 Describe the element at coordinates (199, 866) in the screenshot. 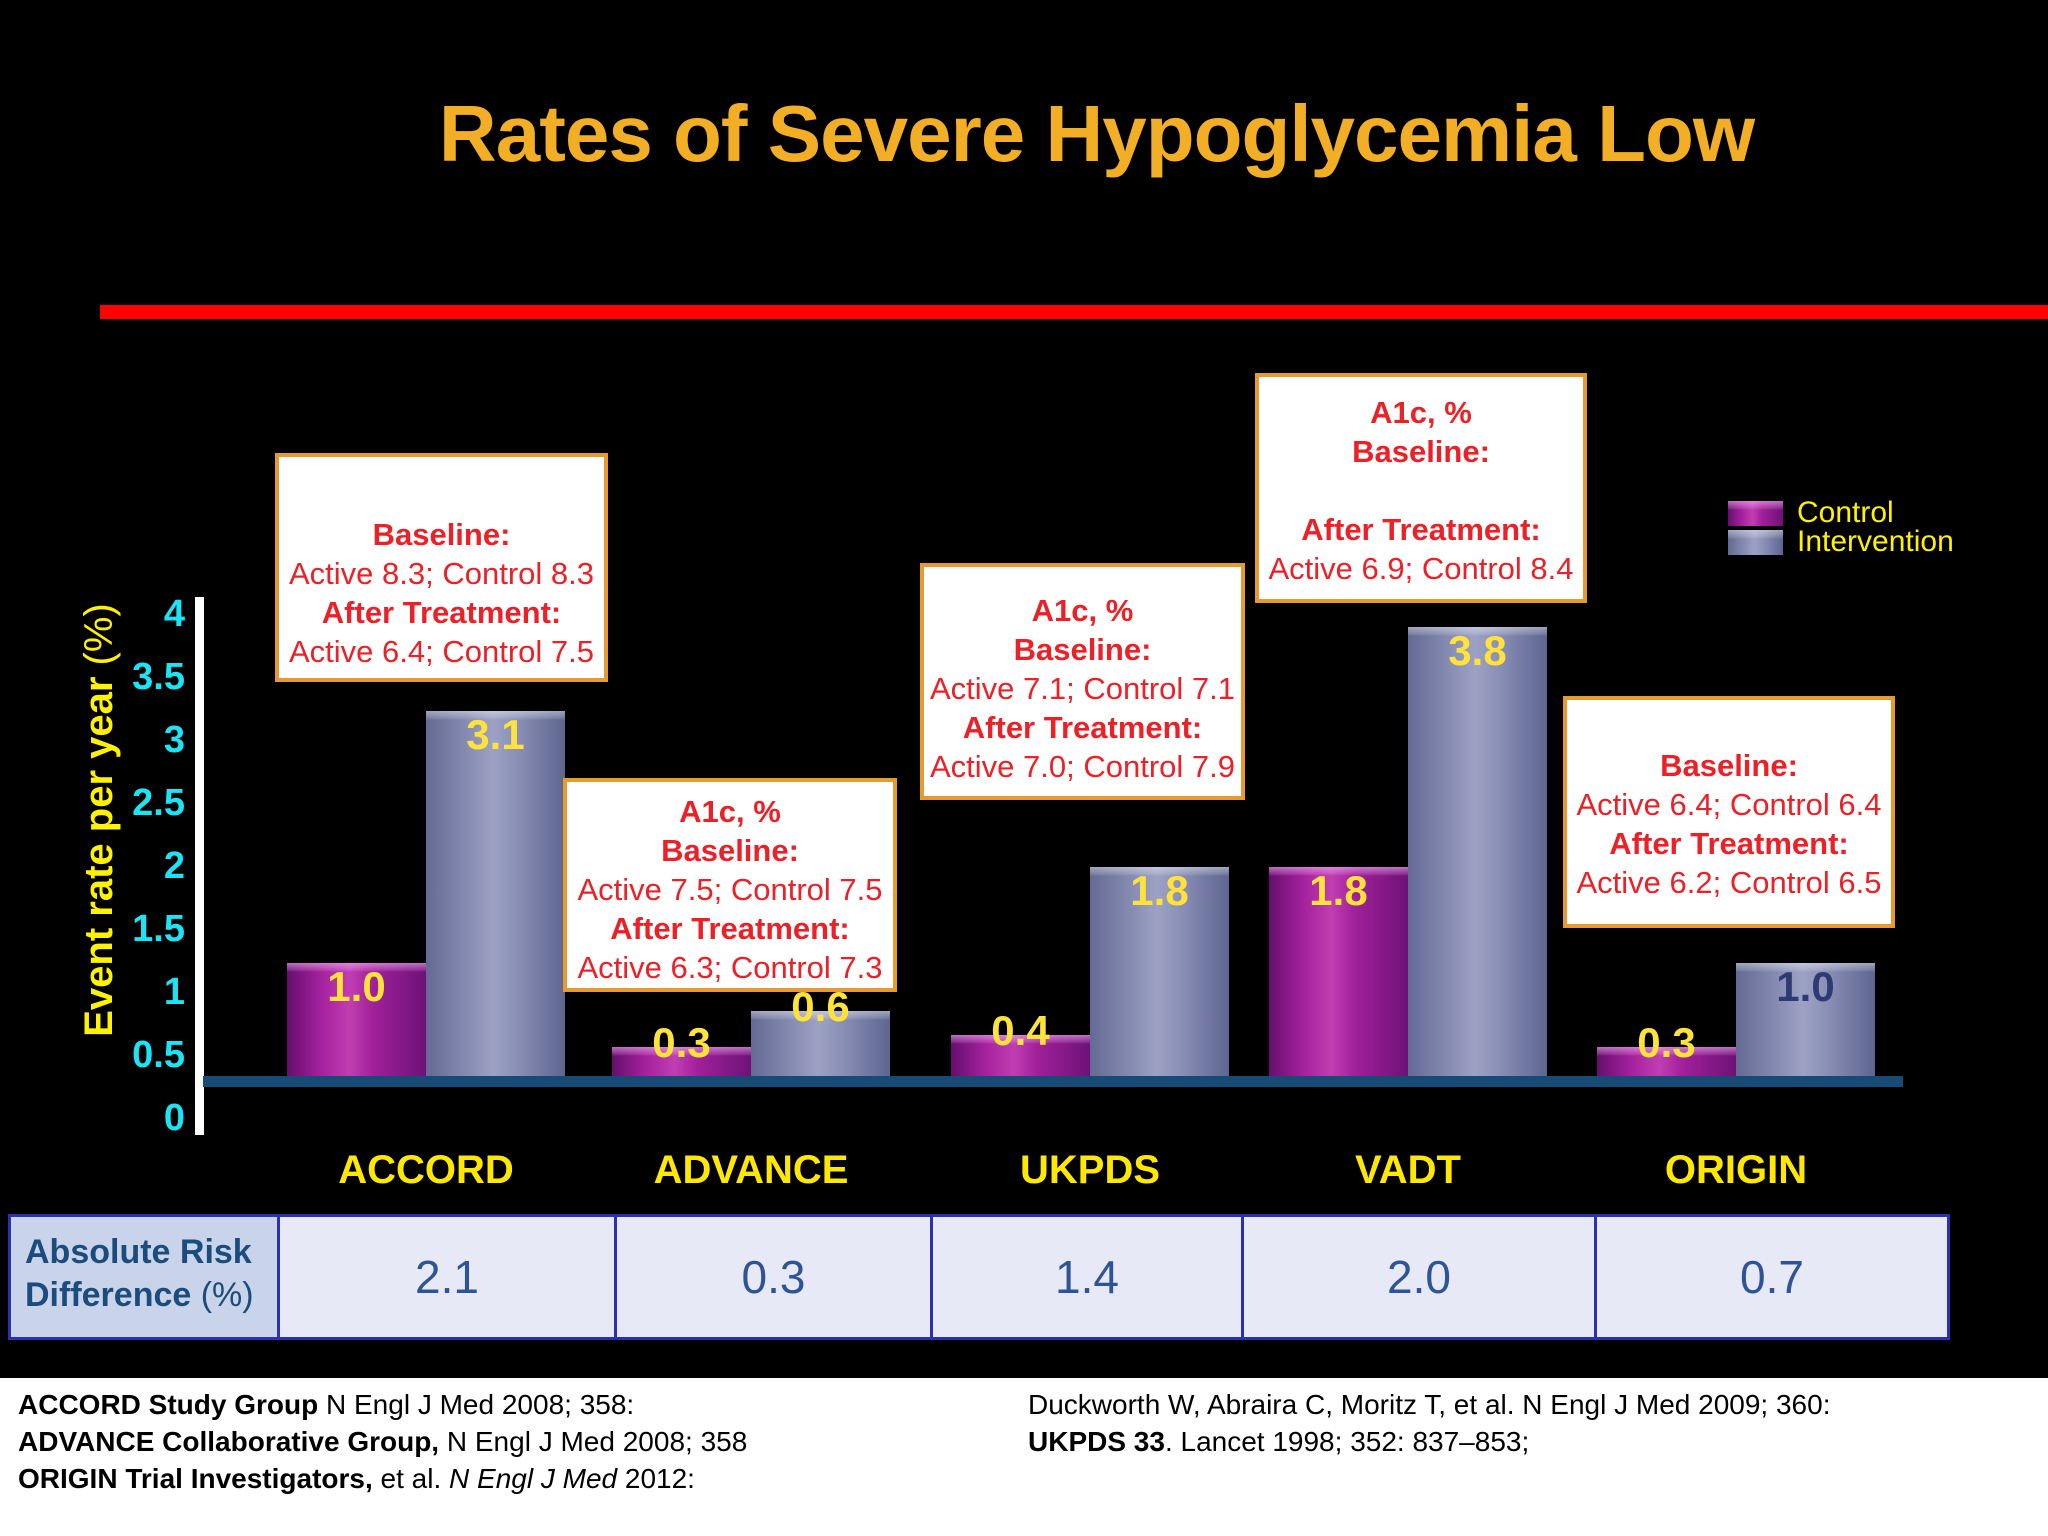

I see `y-axis-line` at that location.